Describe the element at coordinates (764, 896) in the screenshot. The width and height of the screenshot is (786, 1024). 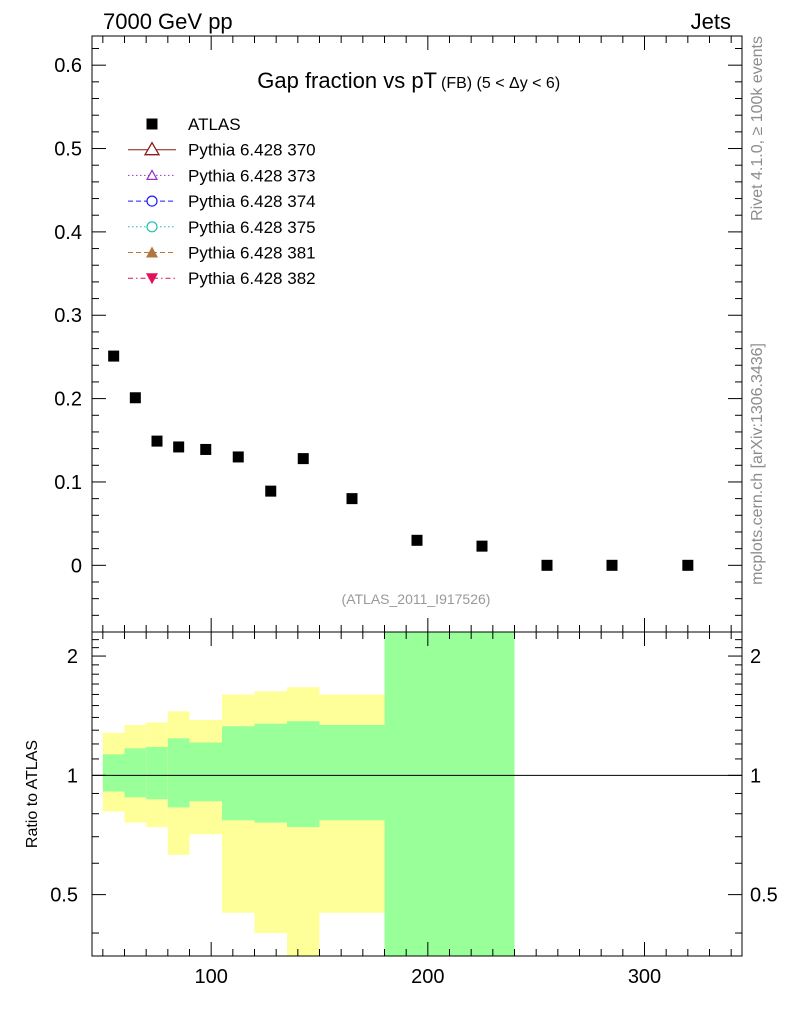
I see `ratio-y-tick-label-right: 0.5` at that location.